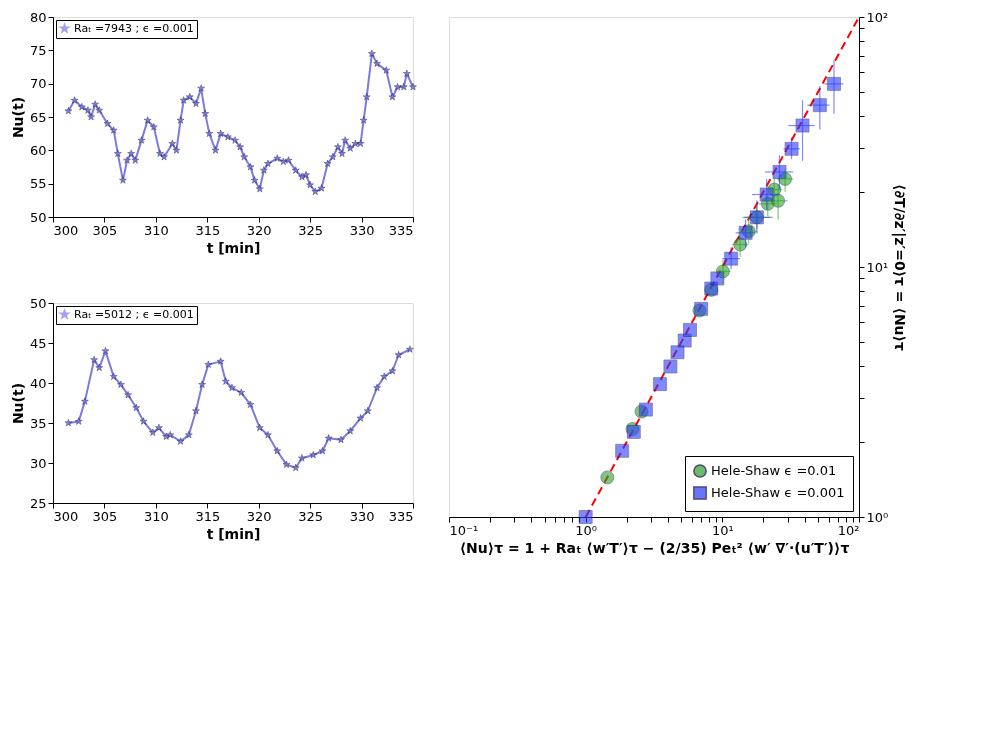  What do you see at coordinates (877, 17) in the screenshot?
I see `y-tick-label: 10²` at bounding box center [877, 17].